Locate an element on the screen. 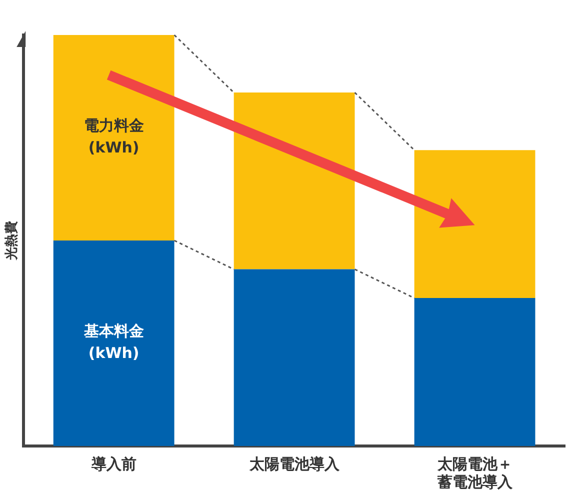 This screenshot has width=580, height=502. x-tick-label: 導入前 is located at coordinates (113, 464).